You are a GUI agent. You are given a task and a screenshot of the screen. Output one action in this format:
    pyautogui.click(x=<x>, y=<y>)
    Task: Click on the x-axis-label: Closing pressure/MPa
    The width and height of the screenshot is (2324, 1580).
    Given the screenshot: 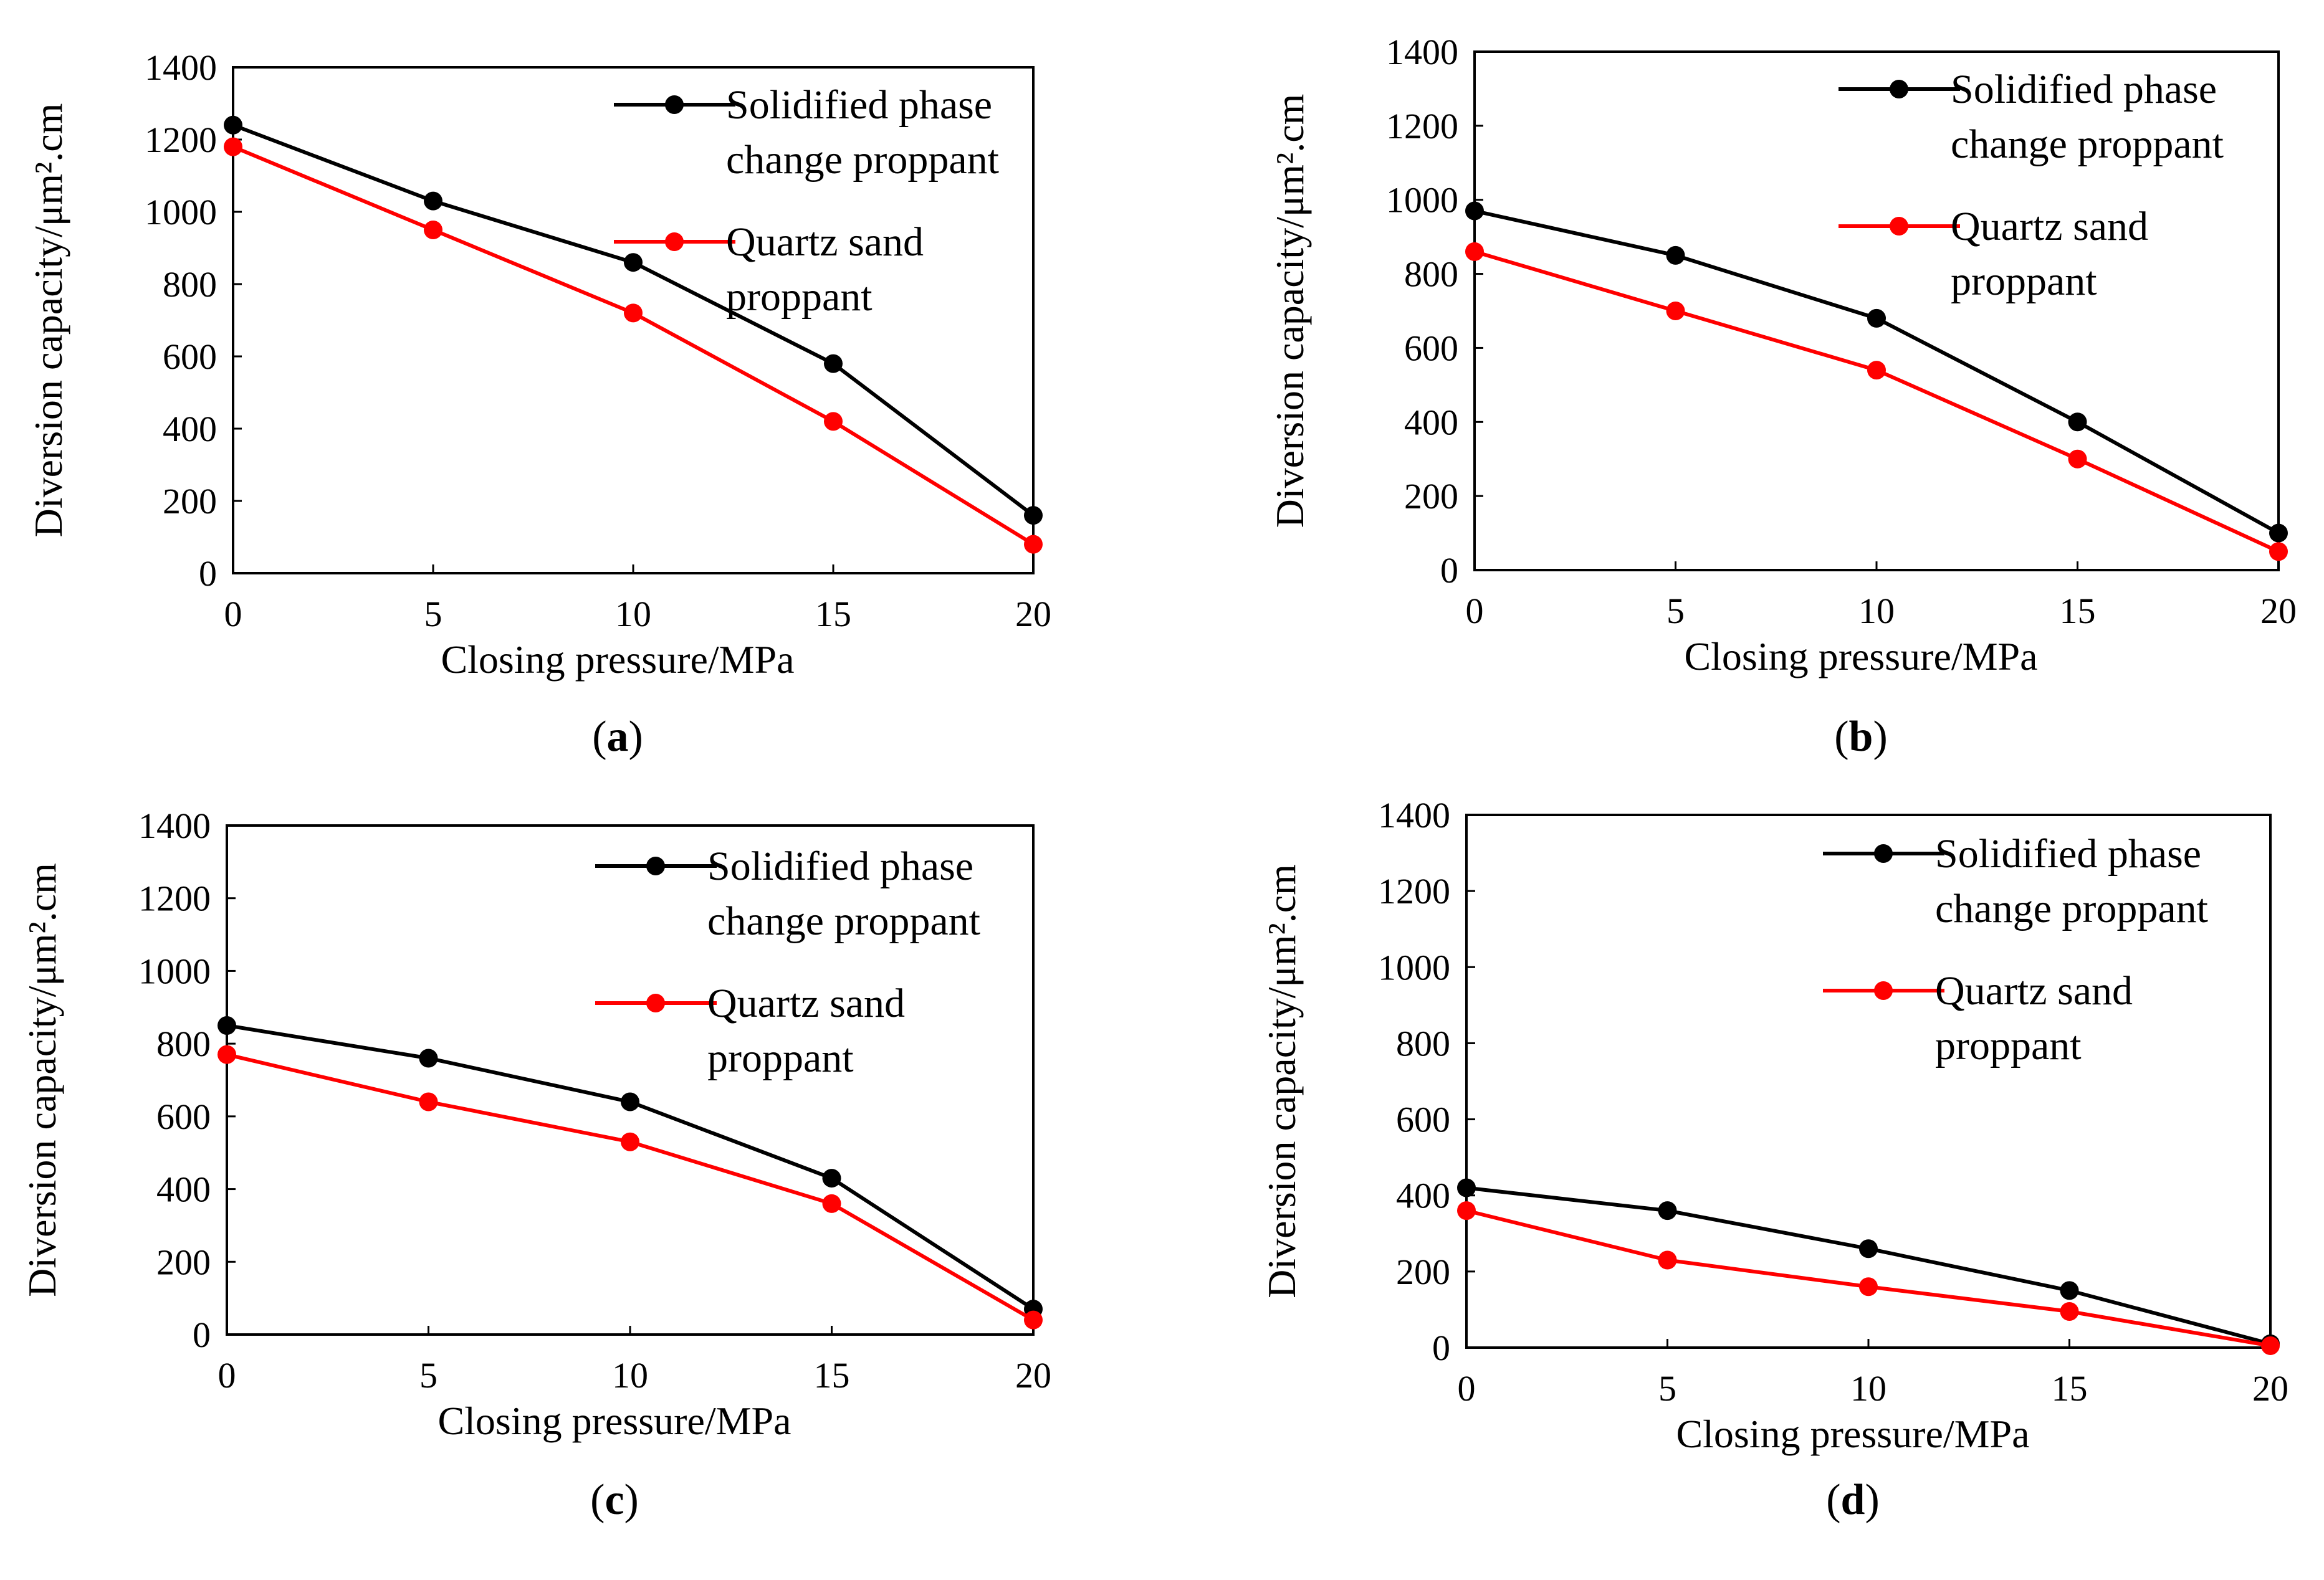 What is the action you would take?
    pyautogui.click(x=614, y=1421)
    